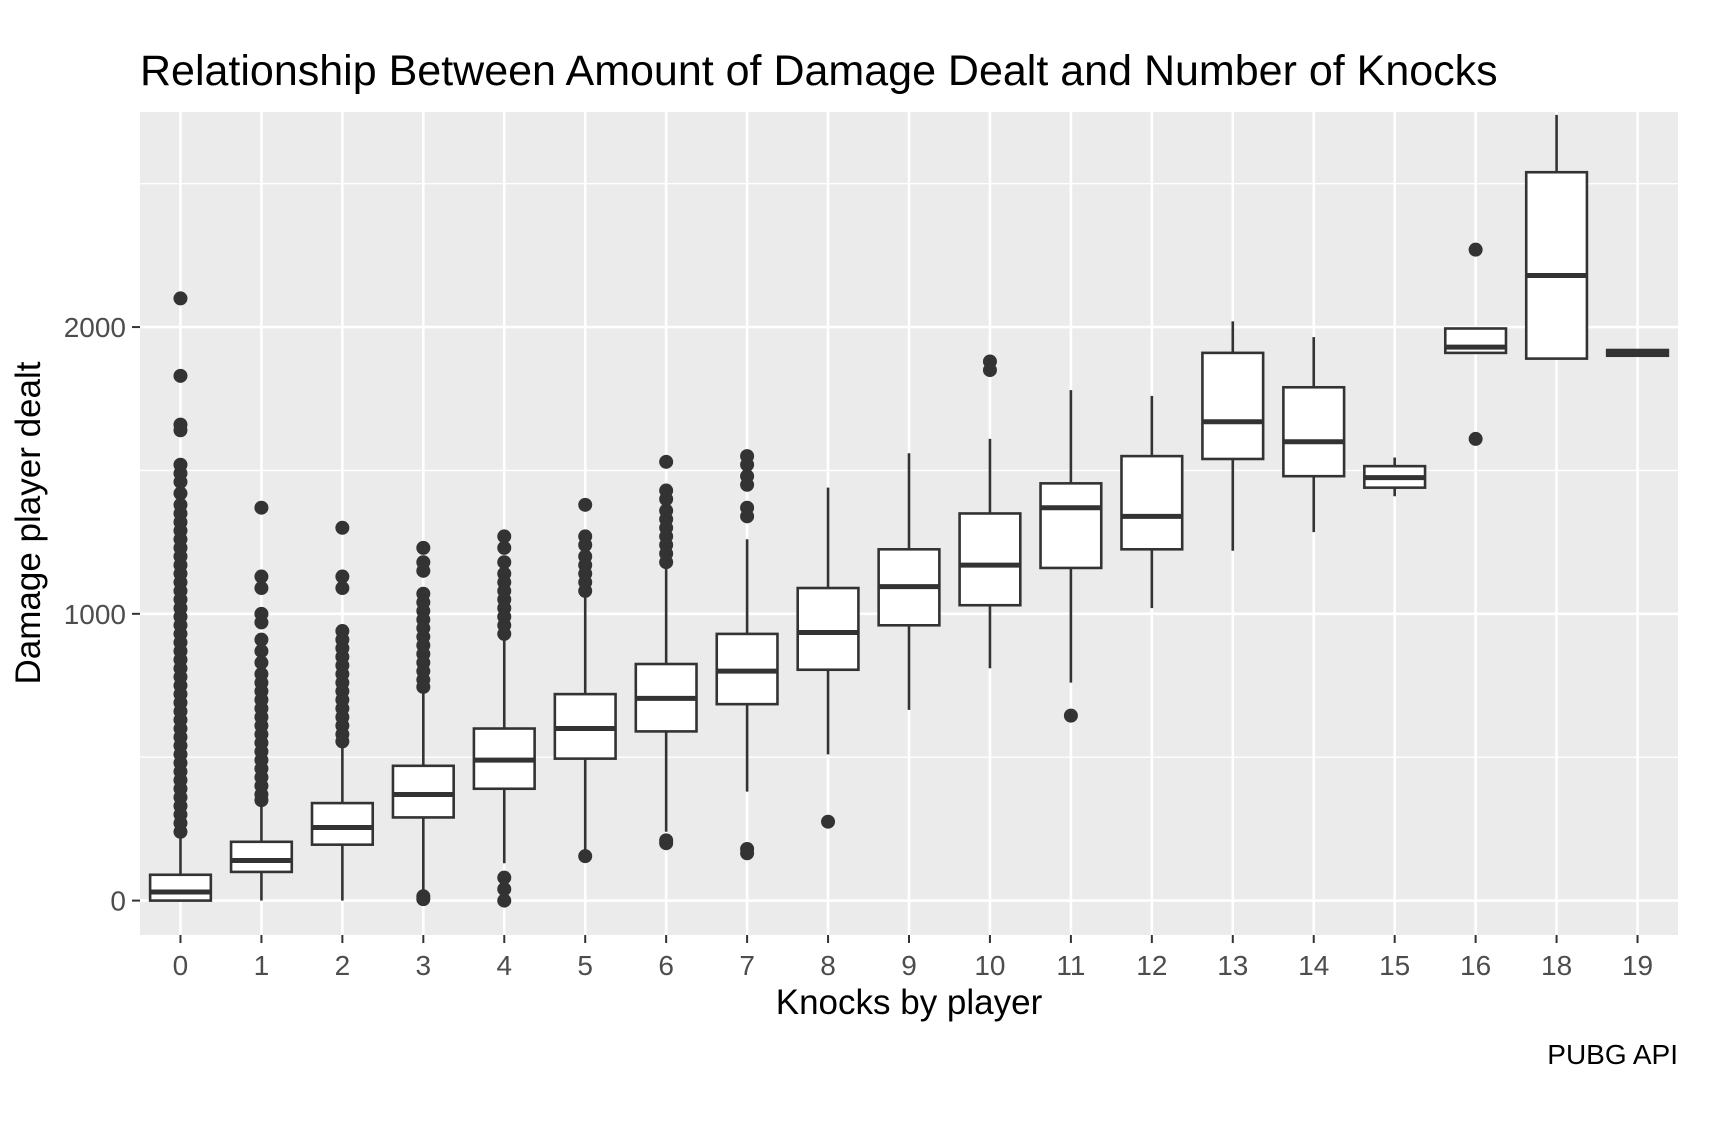  Describe the element at coordinates (747, 965) in the screenshot. I see `x-tick-label: 7` at that location.